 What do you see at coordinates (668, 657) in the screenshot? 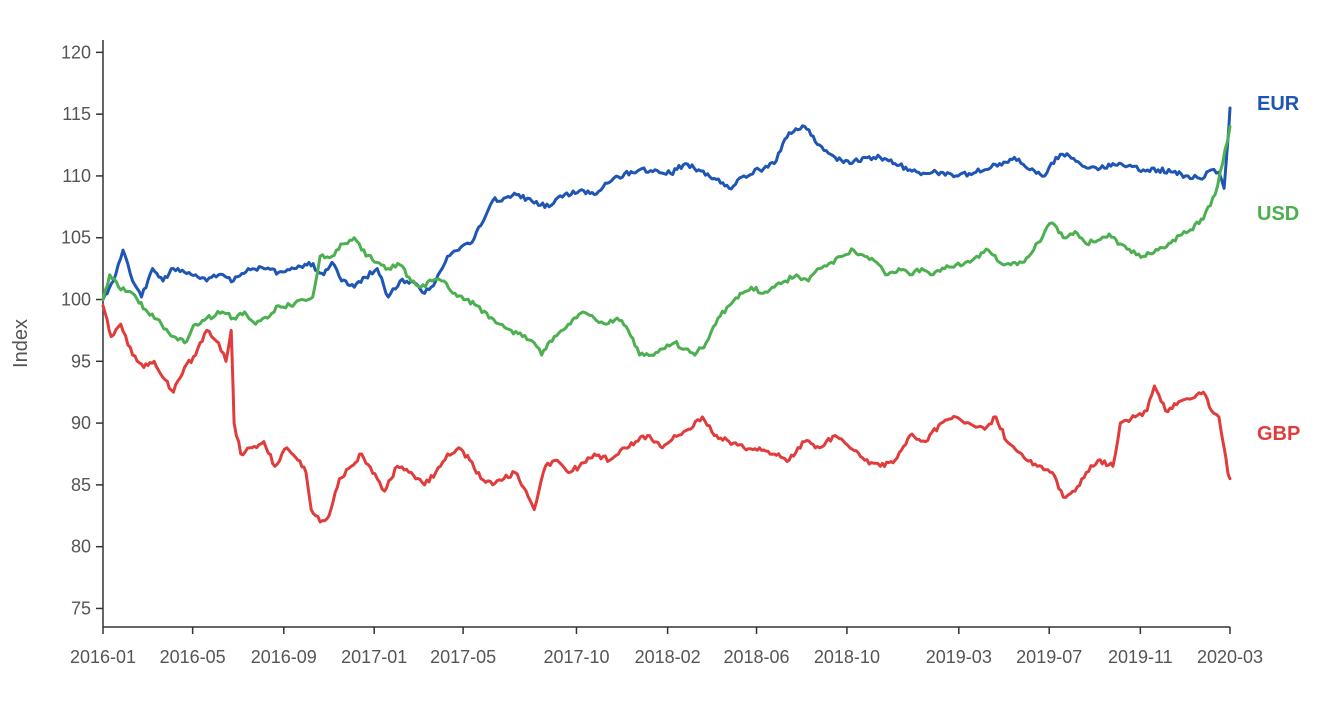
I see `x-tick-label: 2018-02` at bounding box center [668, 657].